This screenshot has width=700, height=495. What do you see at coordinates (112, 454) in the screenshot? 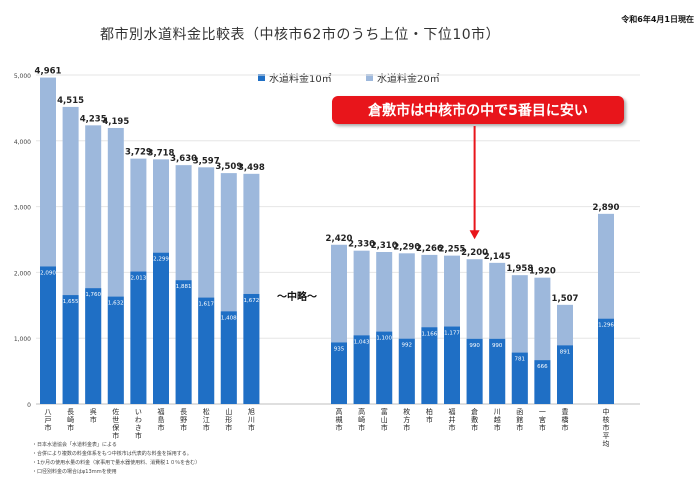
I see `footnote: ・合併により複数の料金体系をもつ中核市は代表的な料金を採用する。` at bounding box center [112, 454].